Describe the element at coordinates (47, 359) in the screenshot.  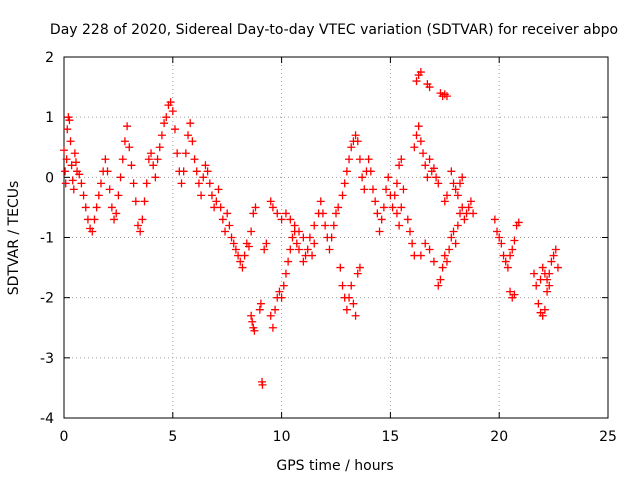
I see `y-tick-label: -3` at that location.